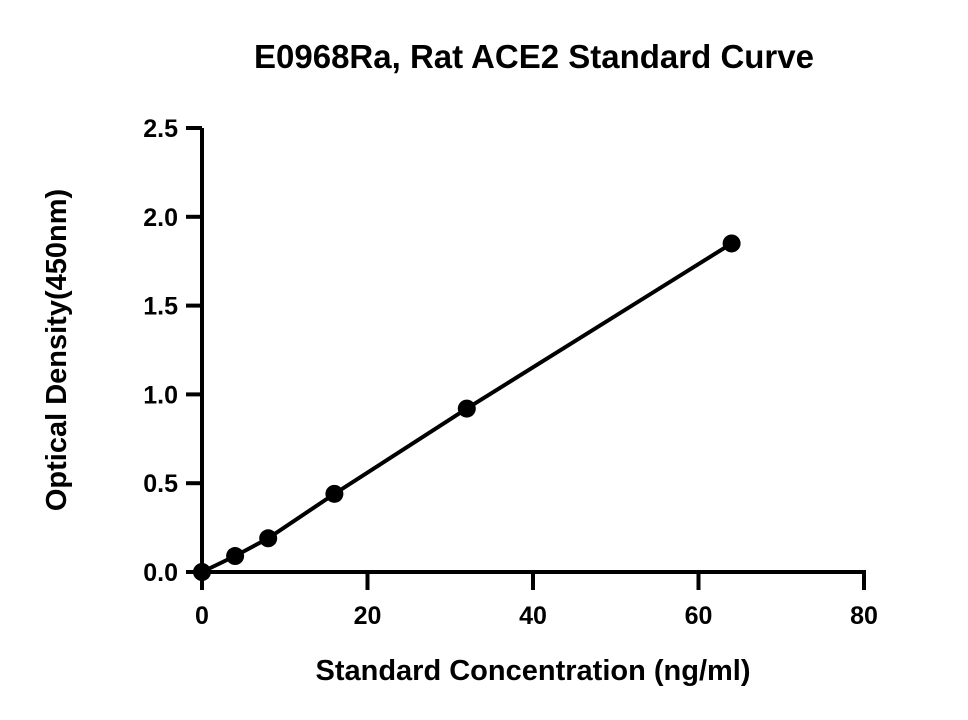 This screenshot has height=720, width=968. What do you see at coordinates (57, 350) in the screenshot?
I see `y-axis-label: Optical Density(450nm)` at bounding box center [57, 350].